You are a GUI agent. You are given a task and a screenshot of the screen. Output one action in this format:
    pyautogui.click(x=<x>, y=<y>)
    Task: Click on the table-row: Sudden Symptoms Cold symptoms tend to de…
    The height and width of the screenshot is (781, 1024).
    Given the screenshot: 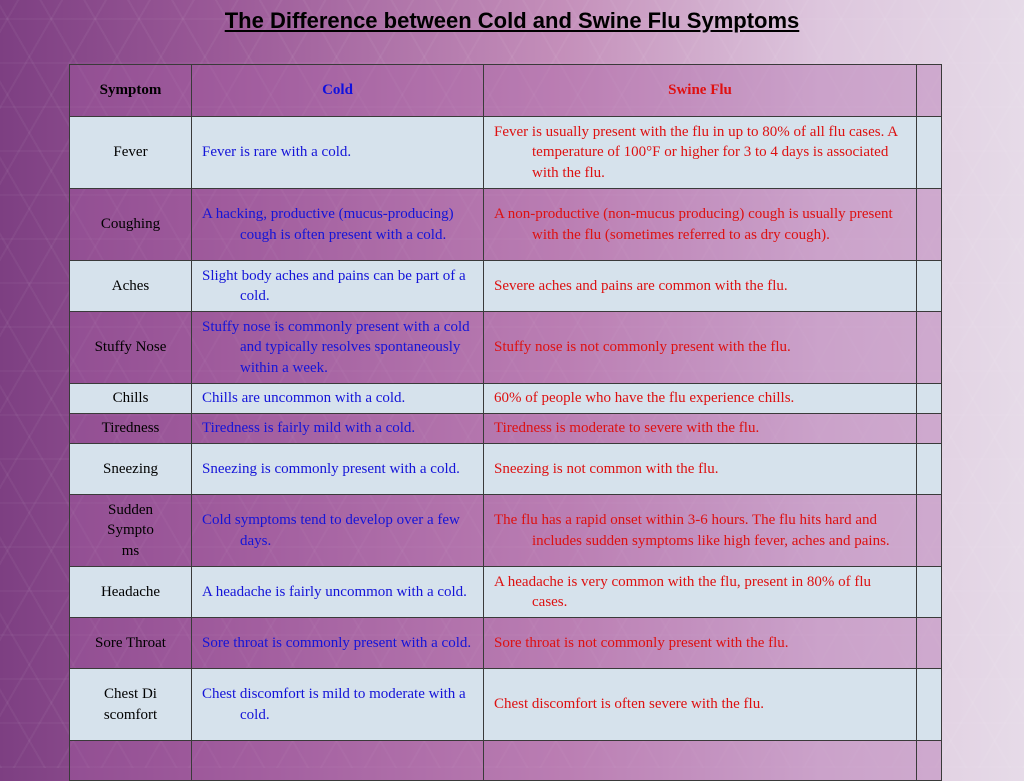 What is the action you would take?
    pyautogui.click(x=505, y=530)
    